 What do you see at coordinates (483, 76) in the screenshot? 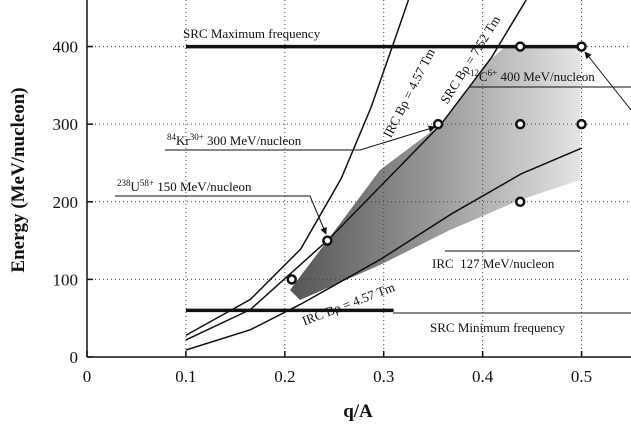
I see `annotation-element: C` at bounding box center [483, 76].